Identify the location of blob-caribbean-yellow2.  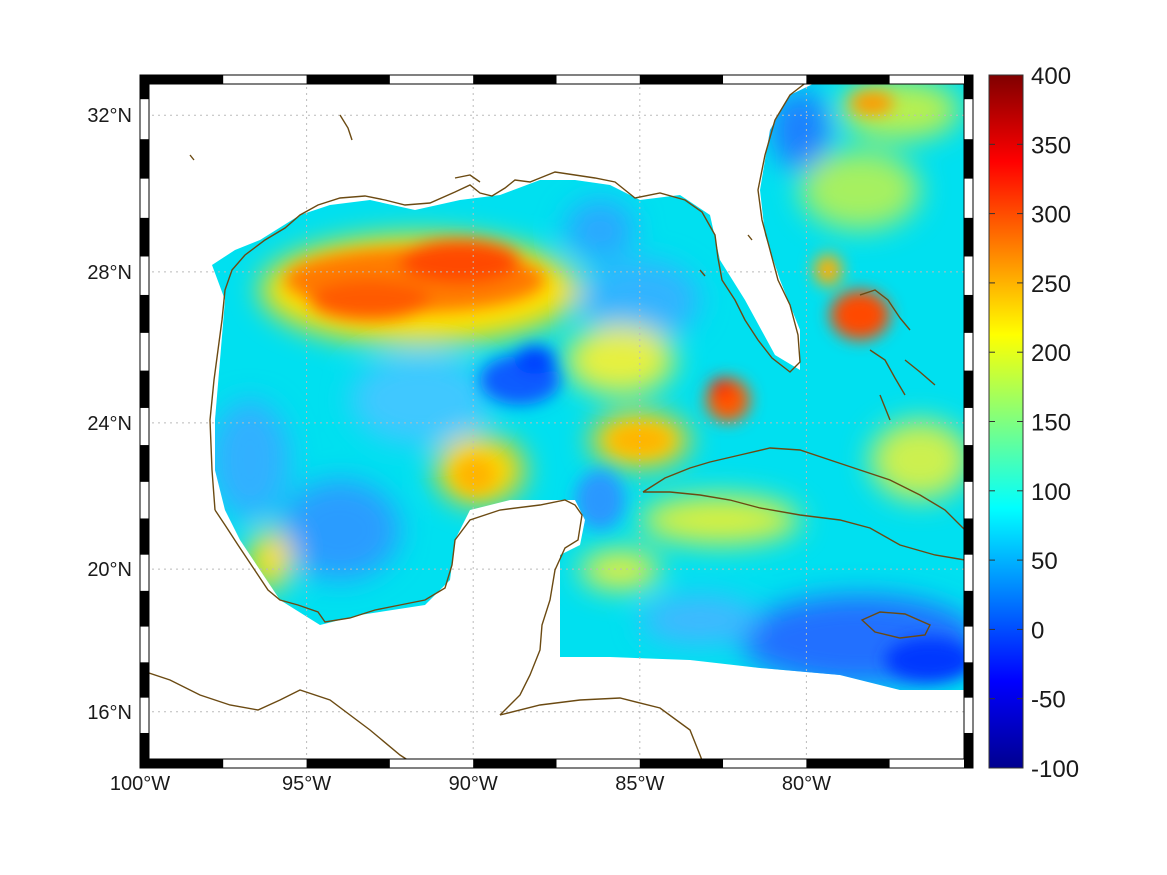
(620, 570).